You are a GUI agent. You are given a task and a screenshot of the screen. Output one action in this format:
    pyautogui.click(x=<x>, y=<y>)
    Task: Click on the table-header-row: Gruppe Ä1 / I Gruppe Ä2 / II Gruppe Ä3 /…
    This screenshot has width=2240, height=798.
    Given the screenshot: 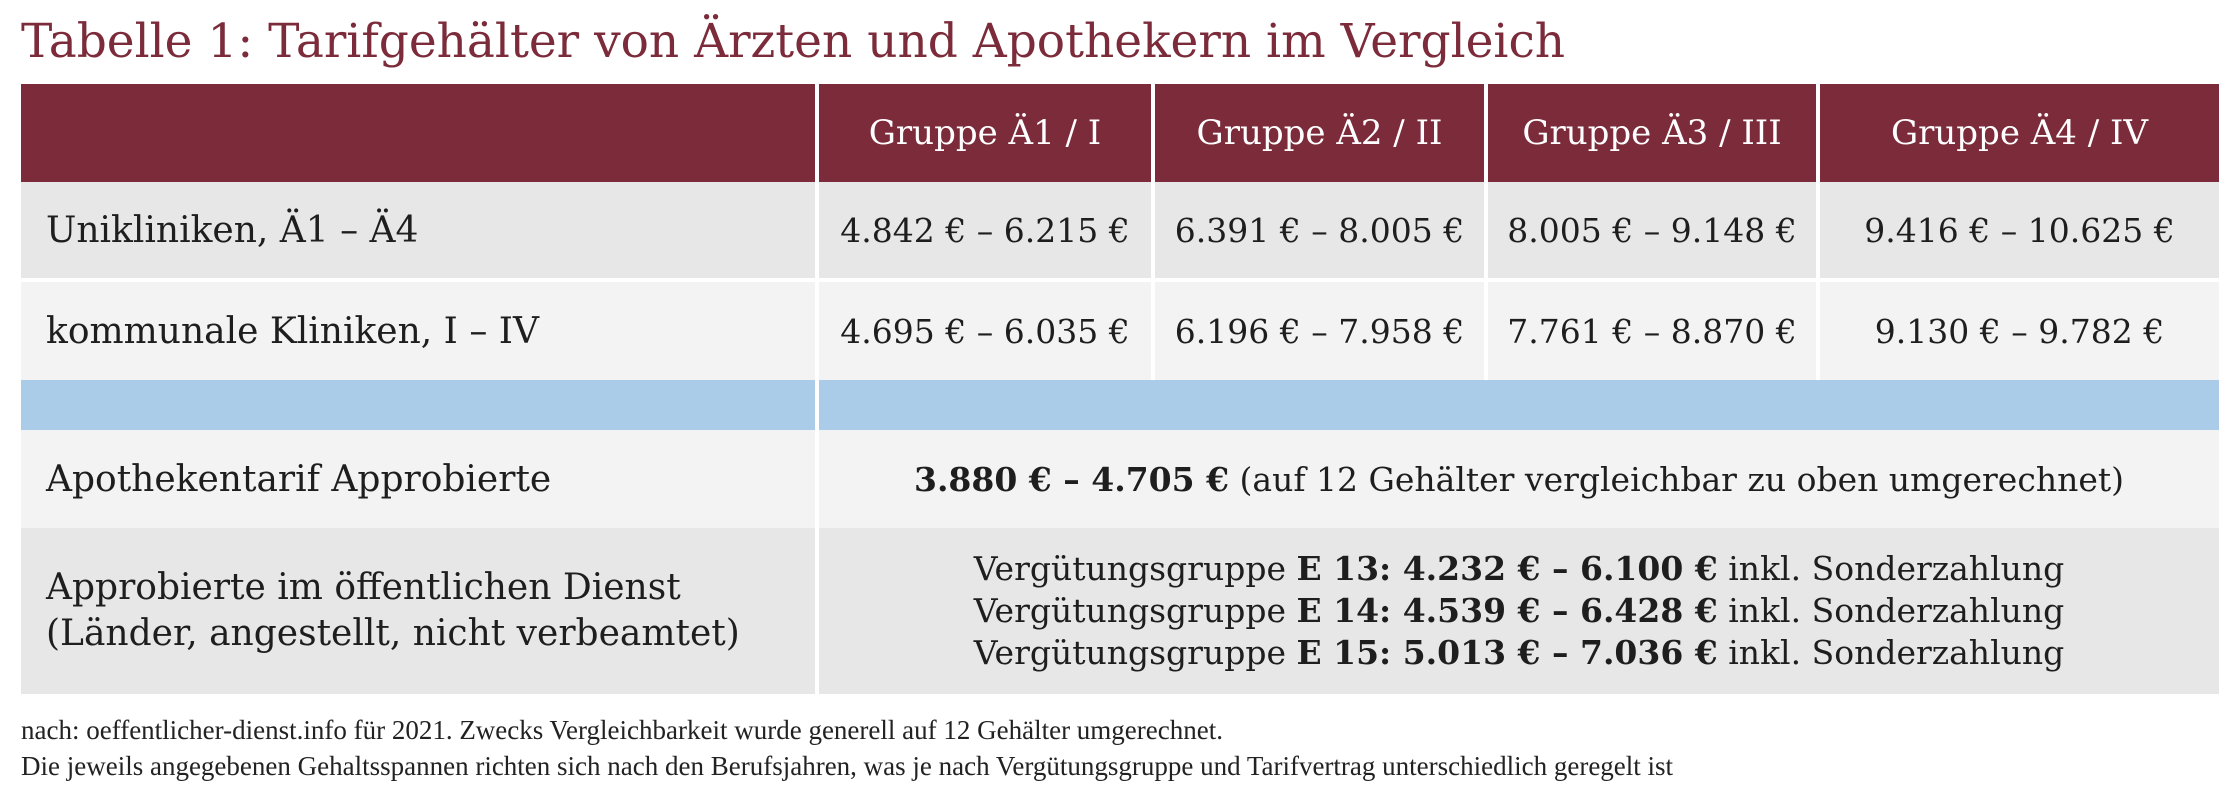 What is the action you would take?
    pyautogui.click(x=1120, y=133)
    